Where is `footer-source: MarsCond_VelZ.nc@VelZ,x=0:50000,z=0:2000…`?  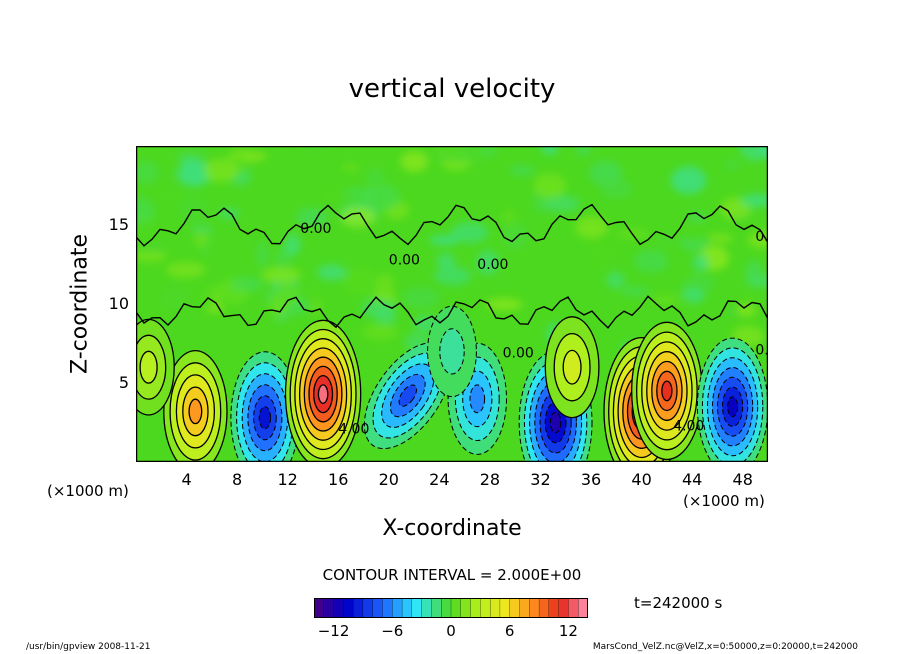
footer-source: MarsCond_VelZ.nc@VelZ,x=0:50000,z=0:2000… is located at coordinates (725, 647).